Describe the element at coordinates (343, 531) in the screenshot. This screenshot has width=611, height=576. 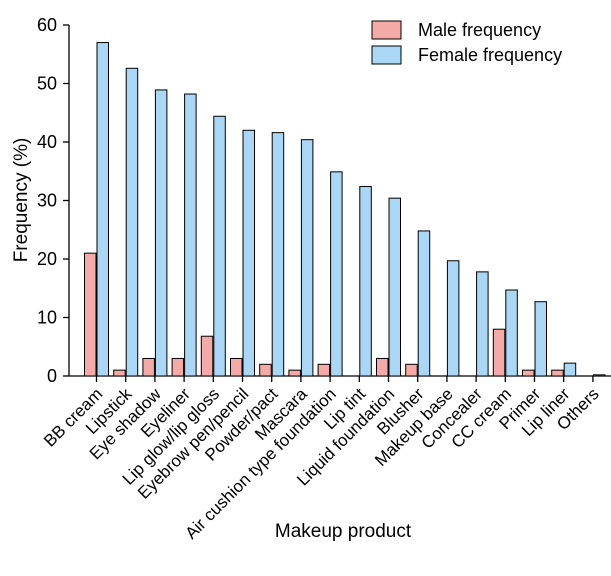
I see `x-axis-title: Makeup product` at that location.